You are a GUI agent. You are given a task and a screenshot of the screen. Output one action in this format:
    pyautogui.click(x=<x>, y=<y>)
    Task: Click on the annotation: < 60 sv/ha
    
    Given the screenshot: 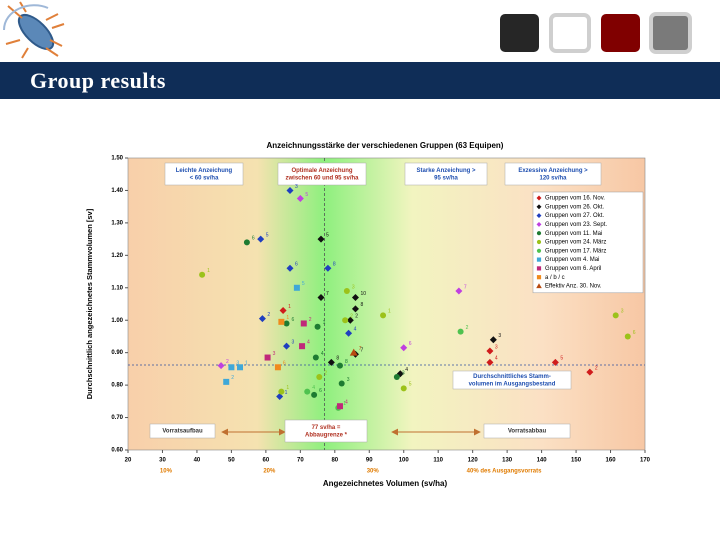 What is the action you would take?
    pyautogui.click(x=205, y=178)
    